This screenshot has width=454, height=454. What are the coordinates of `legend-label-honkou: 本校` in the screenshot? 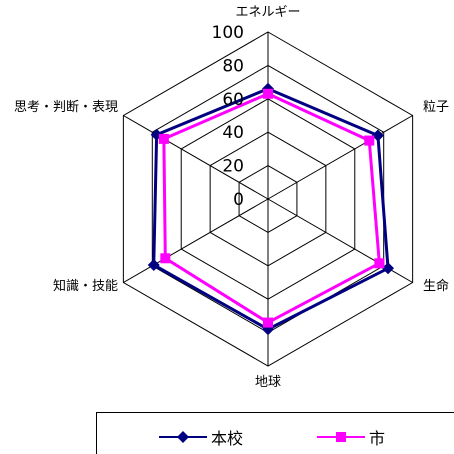 It's located at (227, 438).